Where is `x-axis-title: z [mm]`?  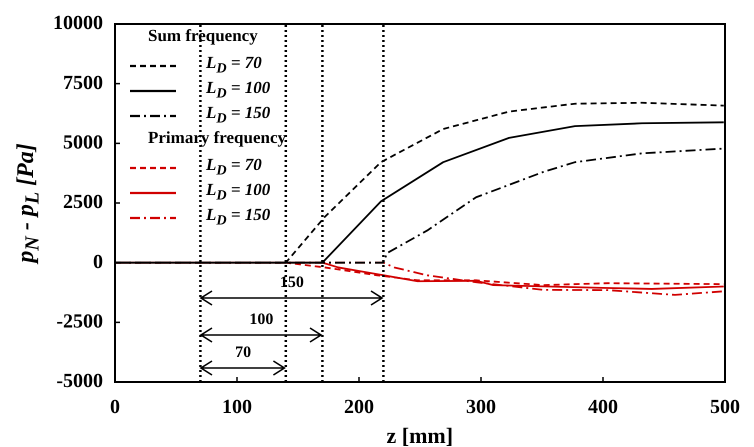 x-axis-title: z [mm] is located at coordinates (420, 435).